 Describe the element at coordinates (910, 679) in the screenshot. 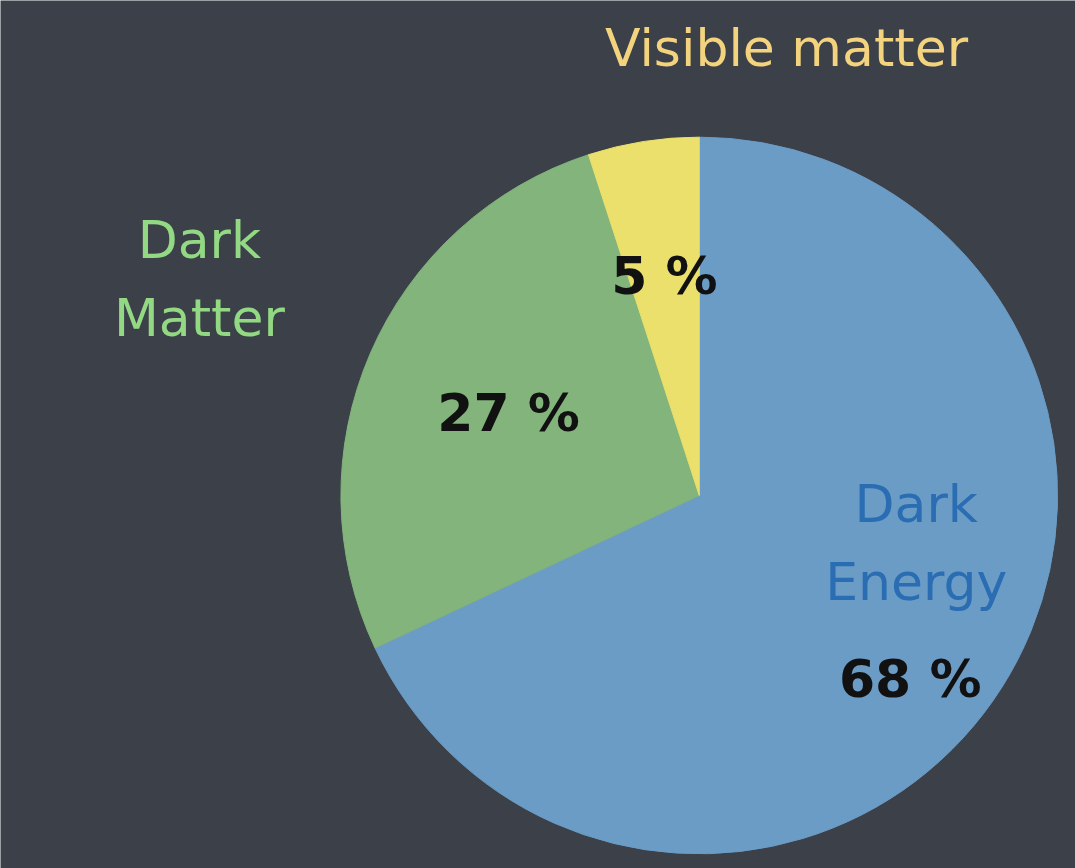

I see `data-label: 68 %` at that location.